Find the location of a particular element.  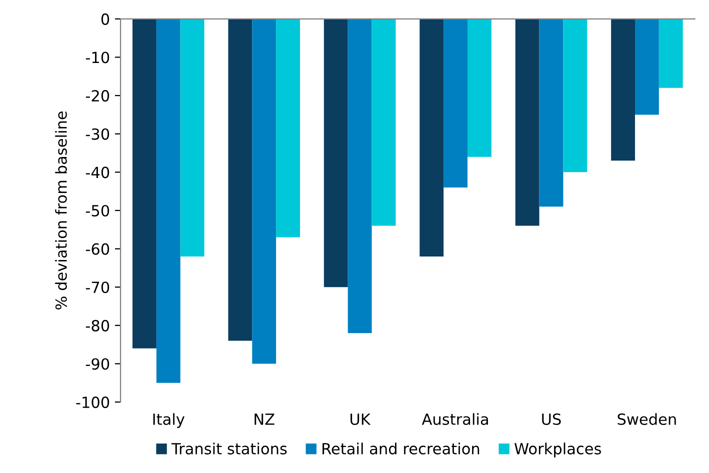

y-tick-label: -30 is located at coordinates (98, 134).